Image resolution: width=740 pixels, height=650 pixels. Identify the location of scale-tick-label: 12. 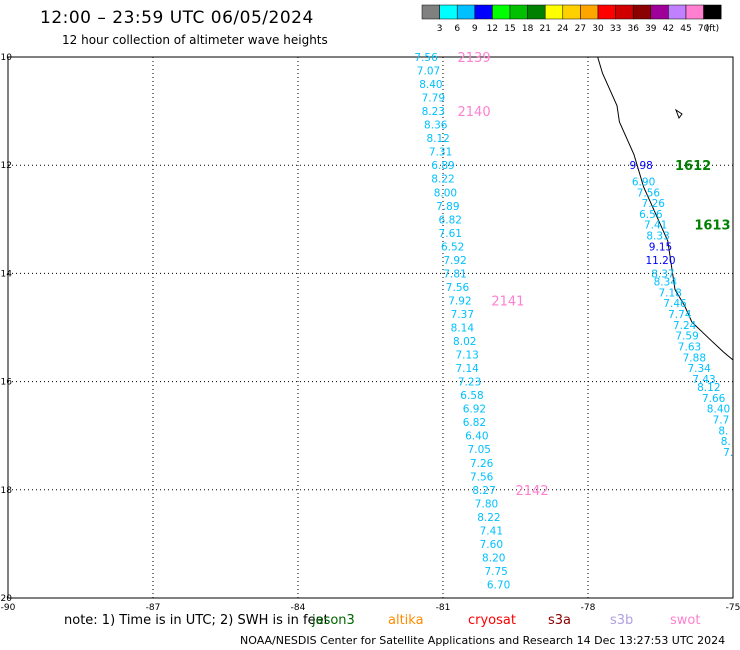
(492, 29).